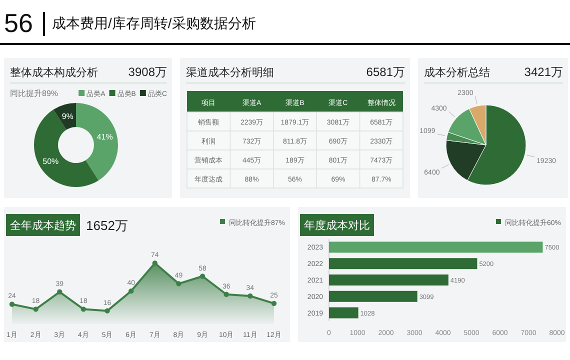 This screenshot has height=360, width=570. I want to click on text: 渠道成本分析明细, so click(230, 72).